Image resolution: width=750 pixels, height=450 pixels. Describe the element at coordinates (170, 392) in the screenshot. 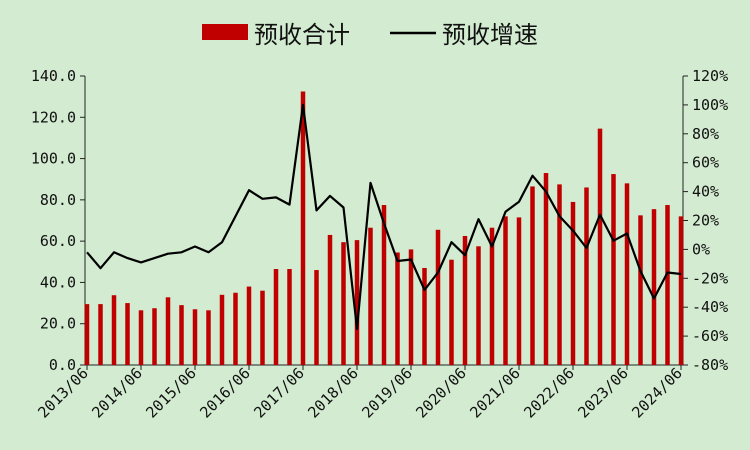

I see `x-tick-label: 2015/06` at that location.